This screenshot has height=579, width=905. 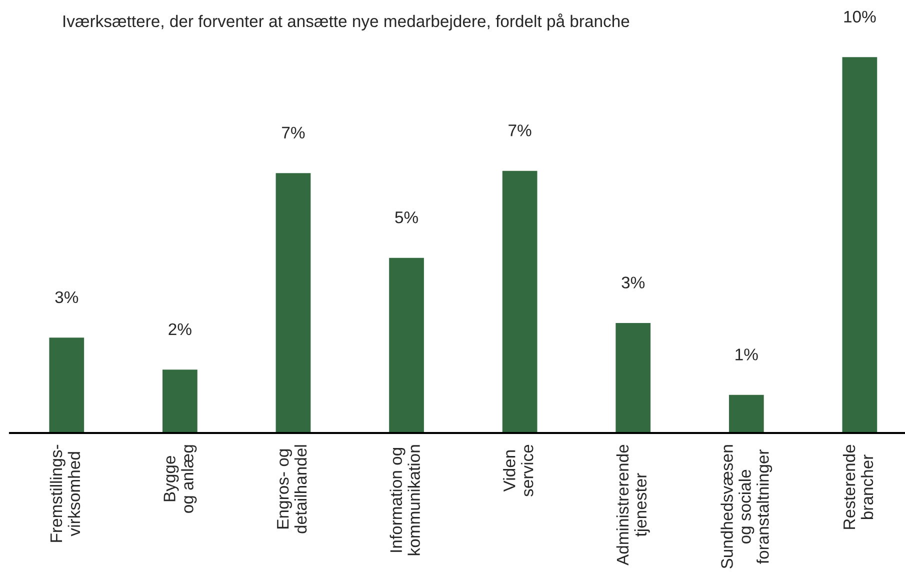 I want to click on data-label: 2%, so click(x=180, y=329).